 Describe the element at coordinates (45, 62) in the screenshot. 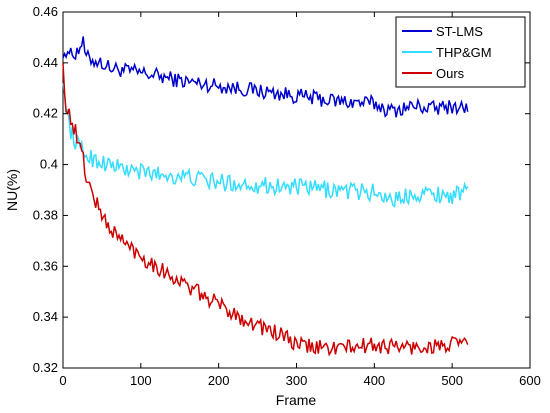

I see `y-tick-label: 0.44` at that location.